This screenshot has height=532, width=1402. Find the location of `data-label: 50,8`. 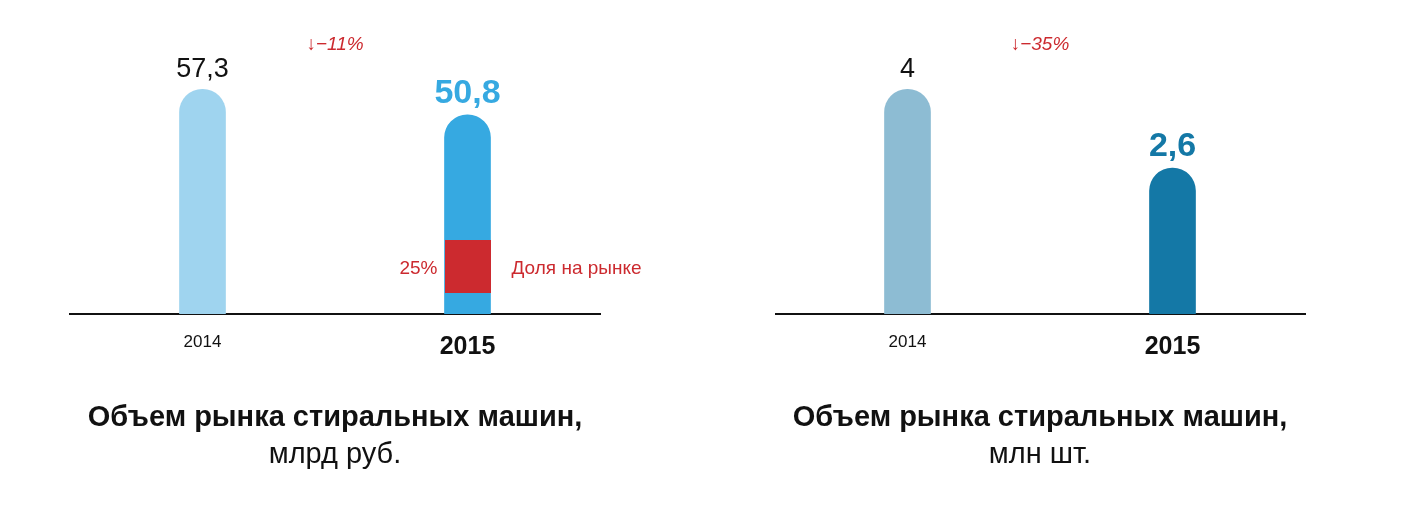

data-label: 50,8 is located at coordinates (467, 90).